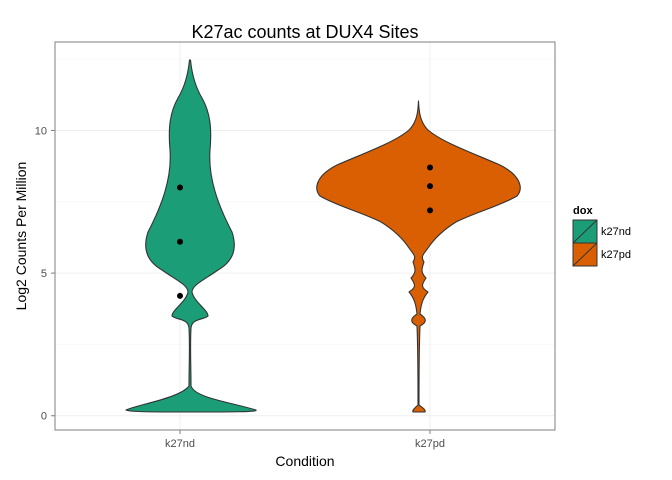 Image resolution: width=672 pixels, height=480 pixels. I want to click on y-axis: 0 5 10, so click(45, 274).